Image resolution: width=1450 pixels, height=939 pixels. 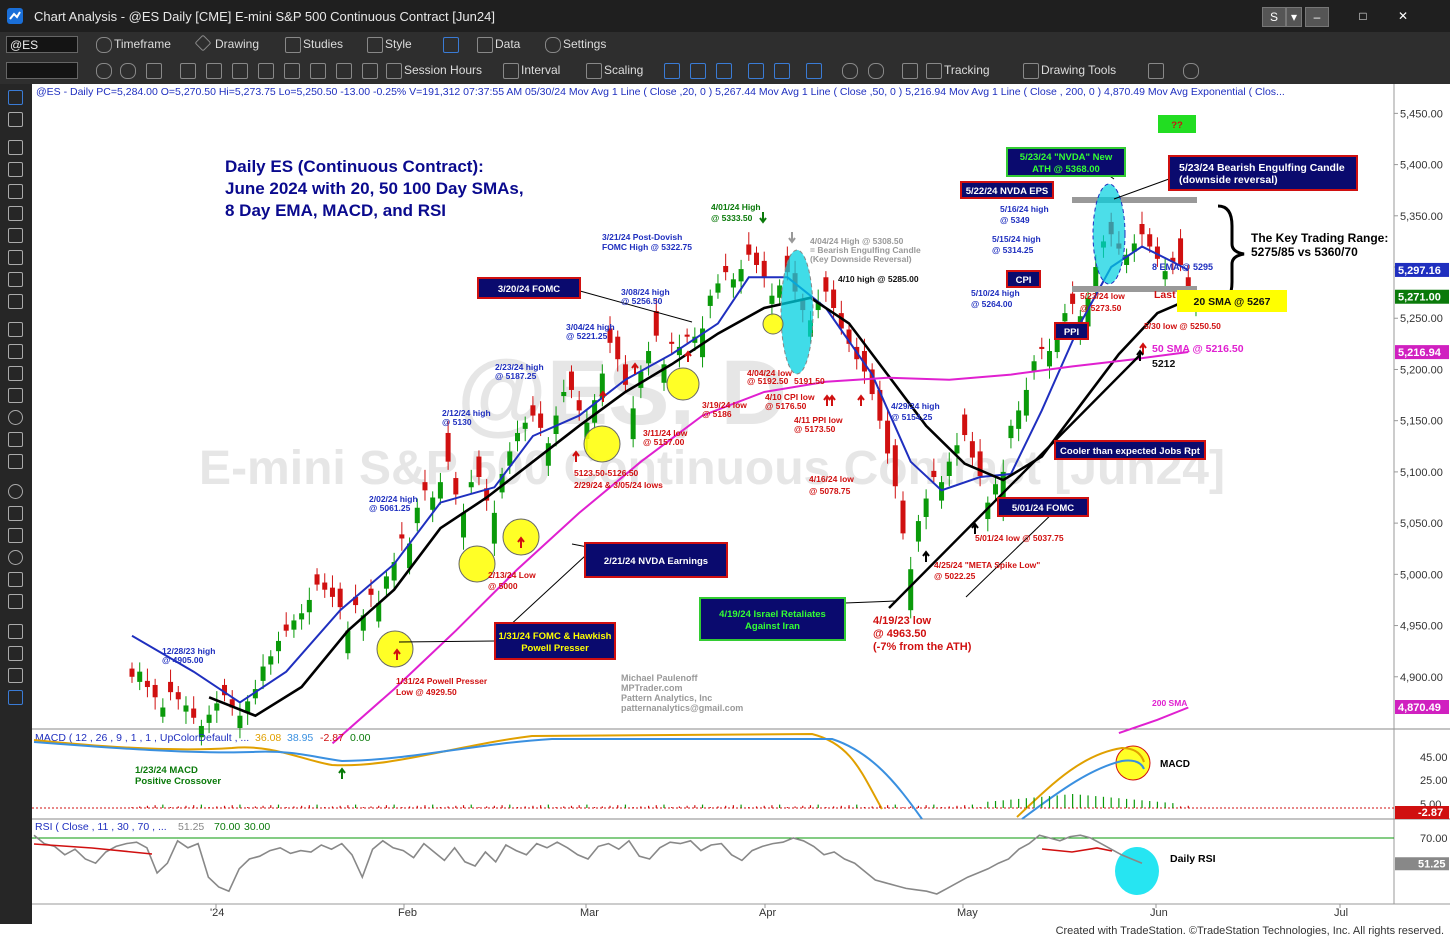 What do you see at coordinates (910, 71) in the screenshot?
I see `grid-view-icon` at bounding box center [910, 71].